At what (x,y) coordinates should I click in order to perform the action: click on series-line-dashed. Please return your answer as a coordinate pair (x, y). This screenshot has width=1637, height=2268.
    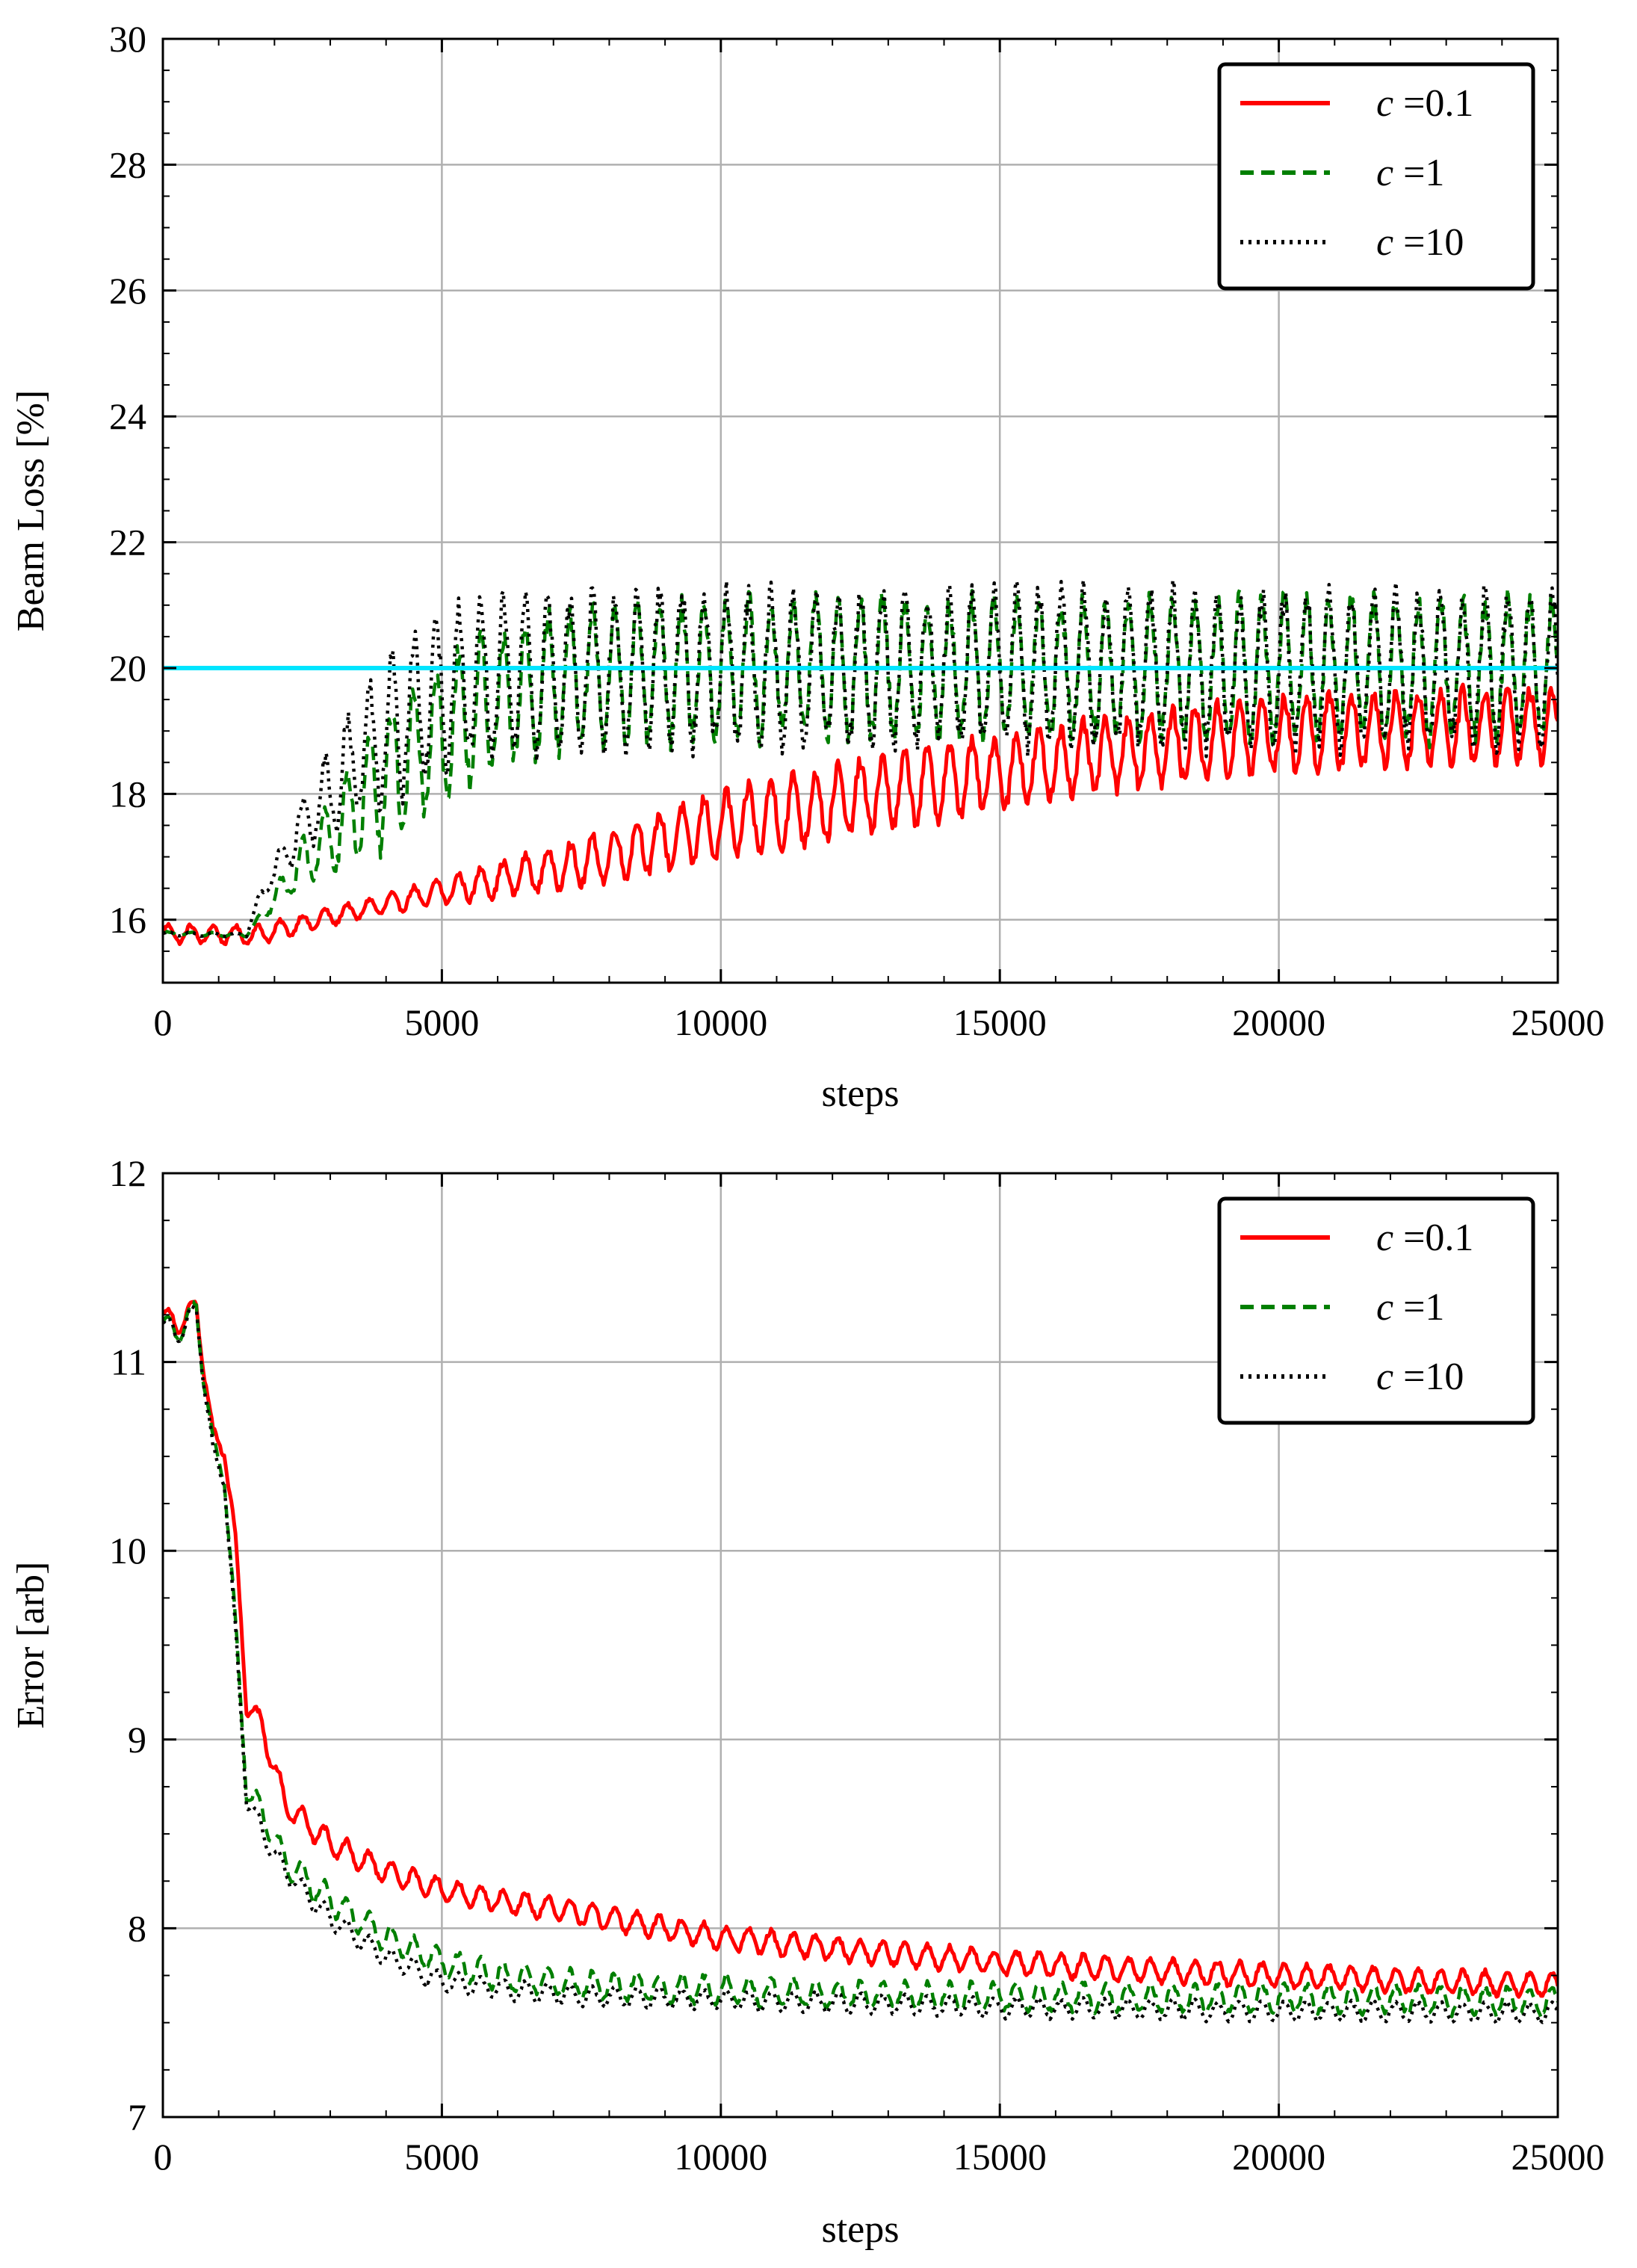
    Looking at the image, I should click on (861, 762).